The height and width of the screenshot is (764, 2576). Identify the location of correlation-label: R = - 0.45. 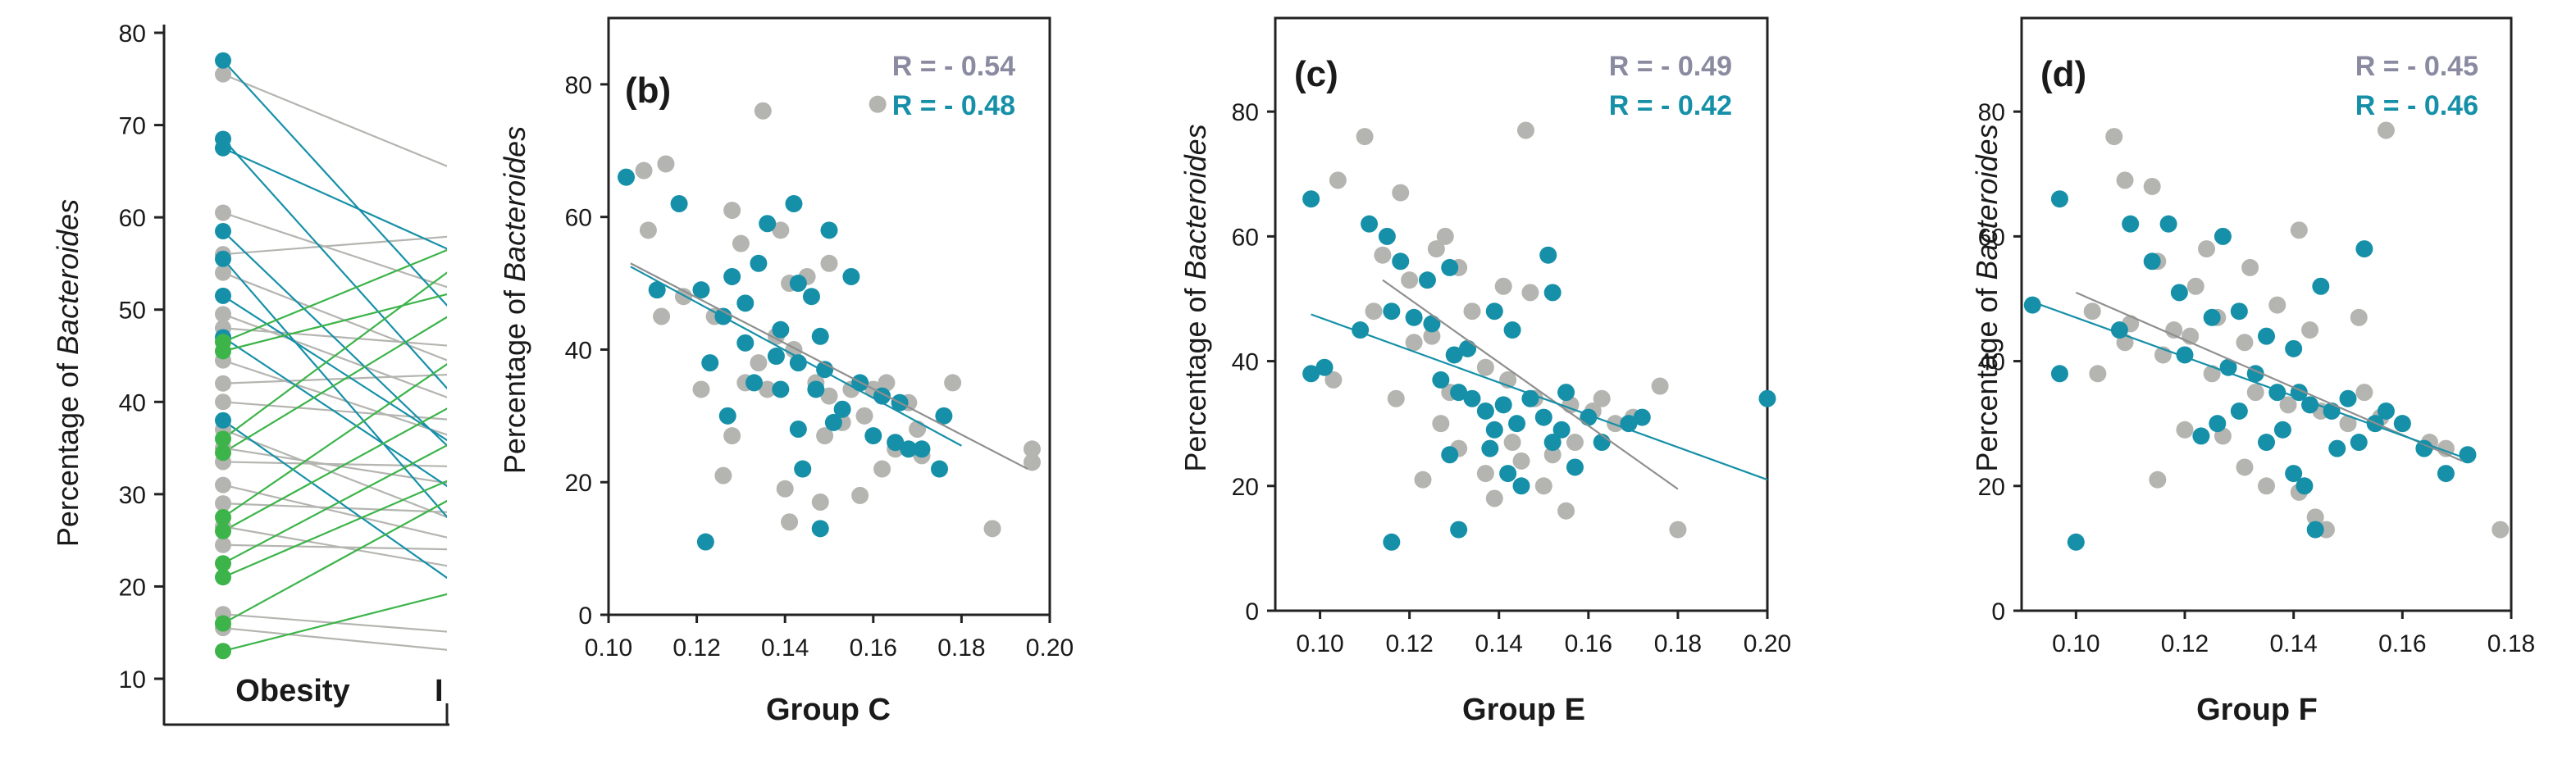
(2416, 66).